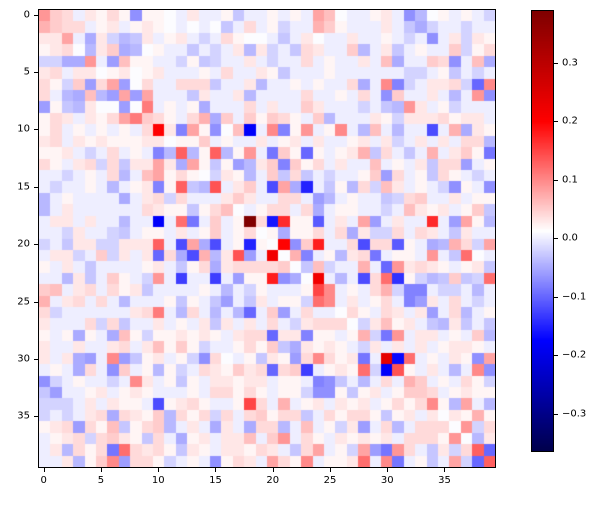  I want to click on x-tick-label: 30, so click(387, 480).